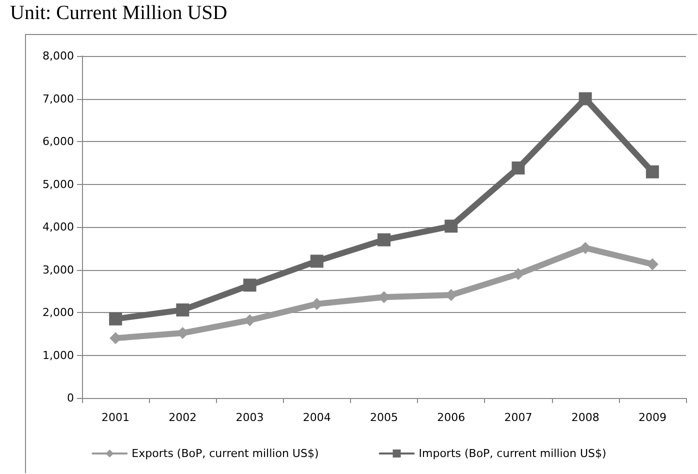 This screenshot has height=474, width=698. I want to click on x-tick-label: 2009, so click(652, 417).